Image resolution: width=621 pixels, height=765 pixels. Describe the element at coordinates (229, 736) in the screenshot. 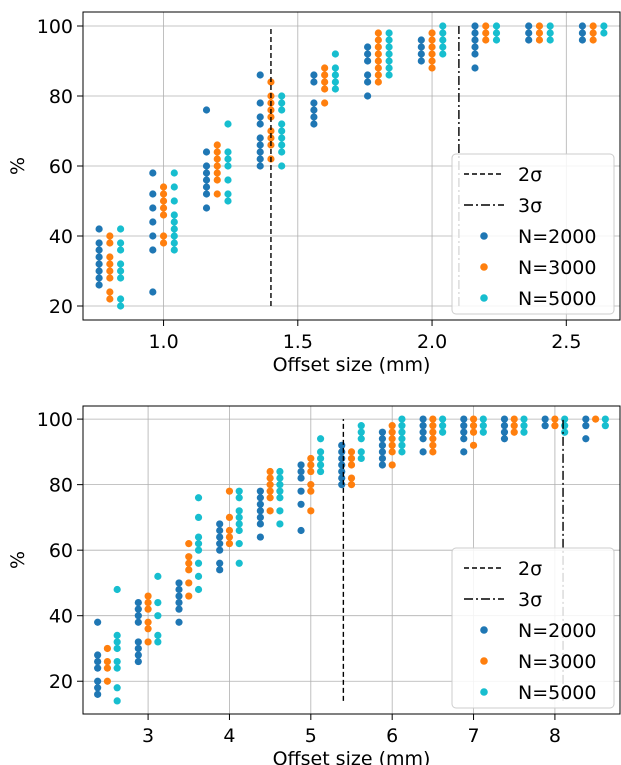

I see `x-tick-label: 4` at that location.